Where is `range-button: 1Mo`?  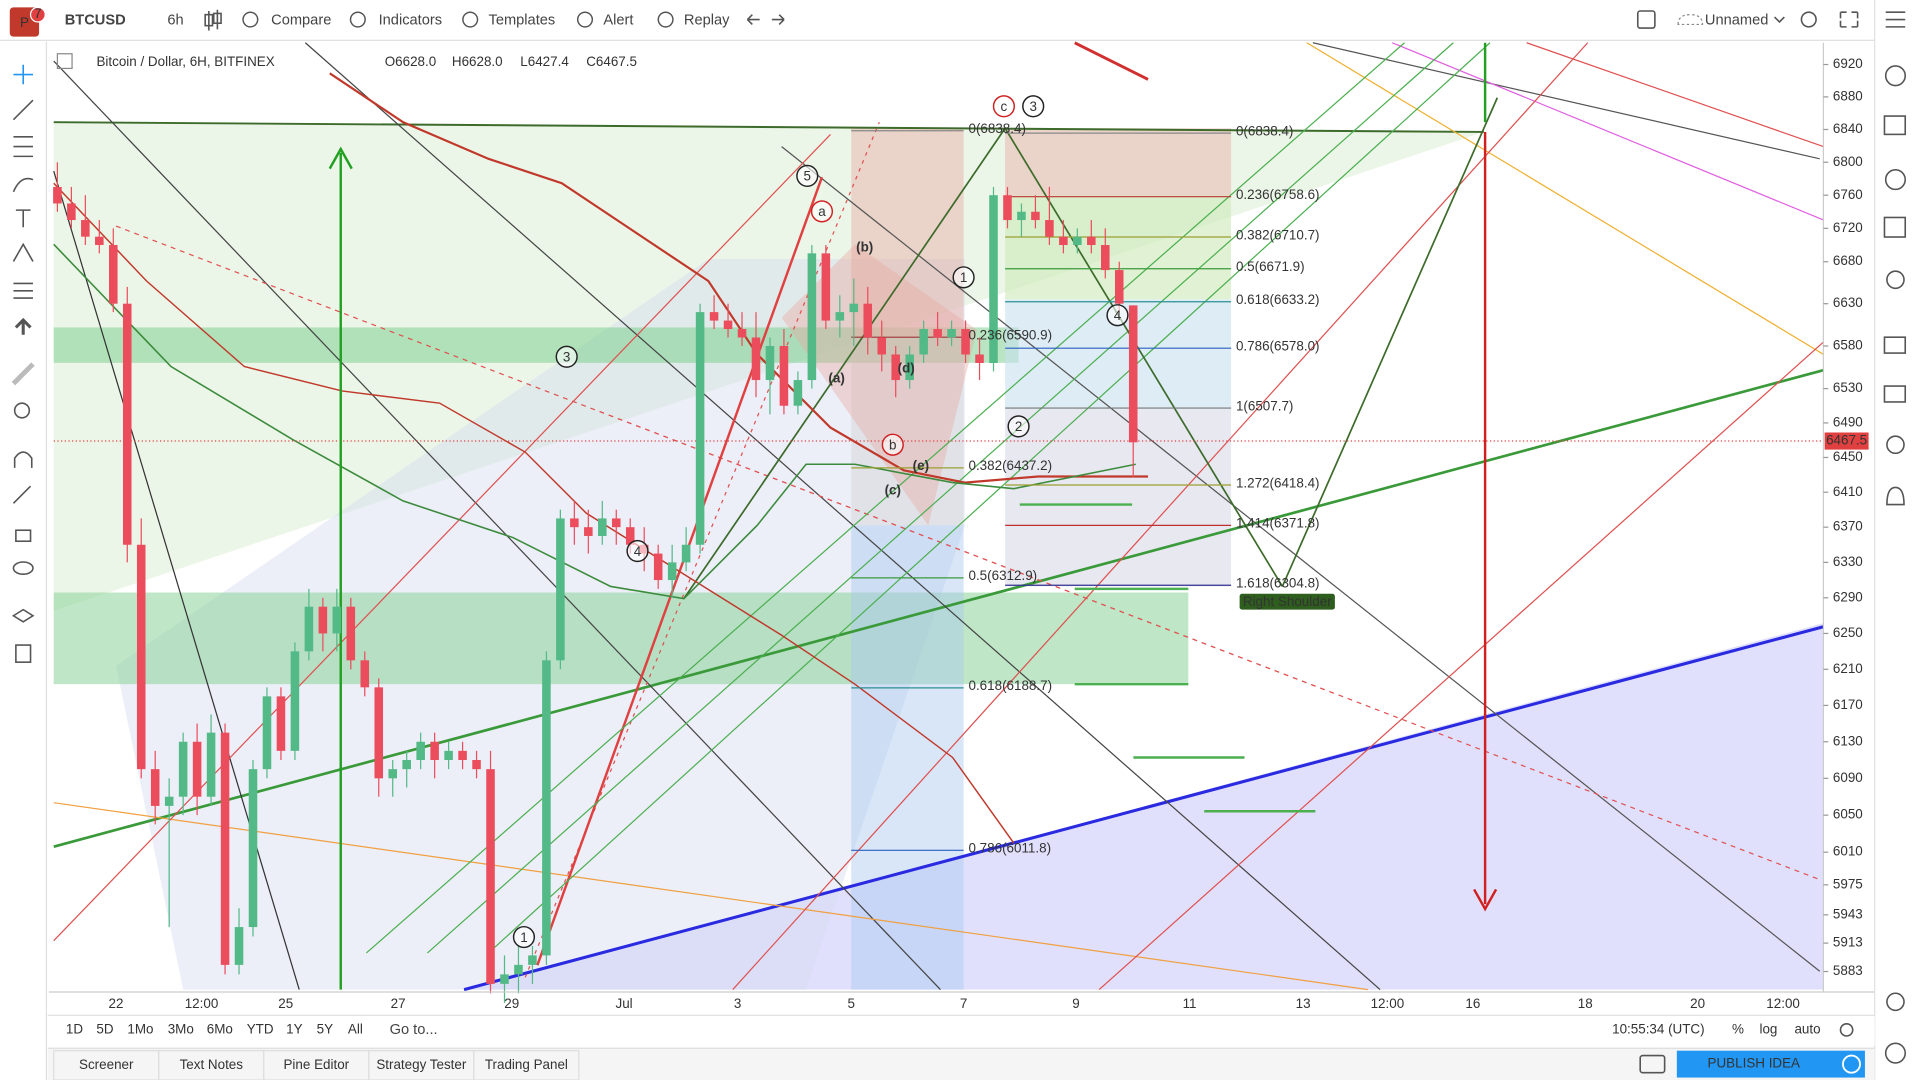
range-button: 1Mo is located at coordinates (140, 1028).